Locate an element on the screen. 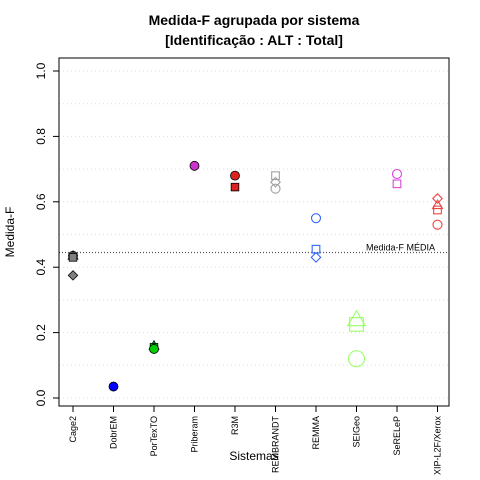  x-tick-label: Cage2 is located at coordinates (73, 429).